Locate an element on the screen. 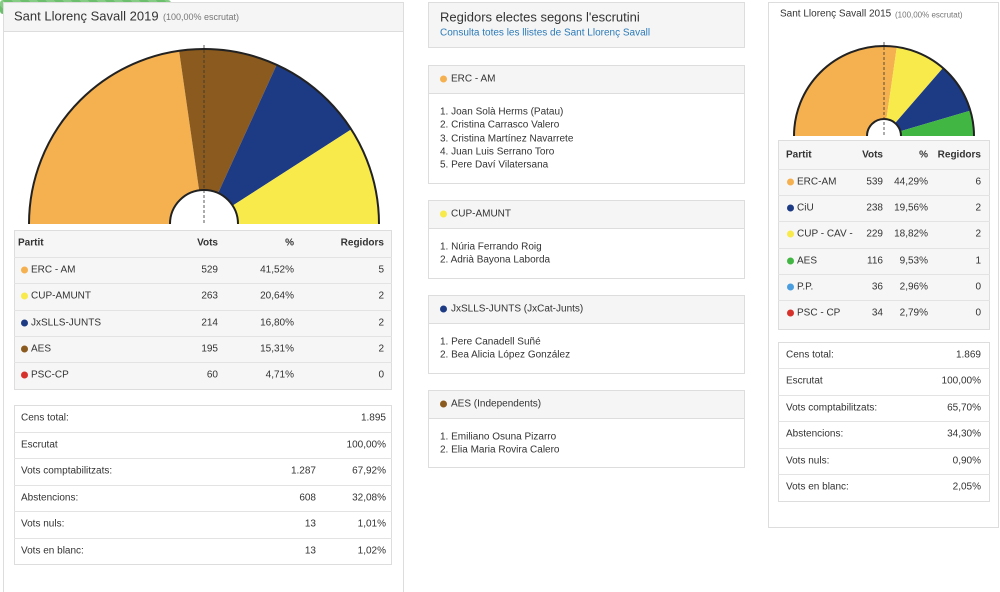 The width and height of the screenshot is (1000, 592). elected-member: 2. Adrià Bayona Laborda is located at coordinates (495, 260).